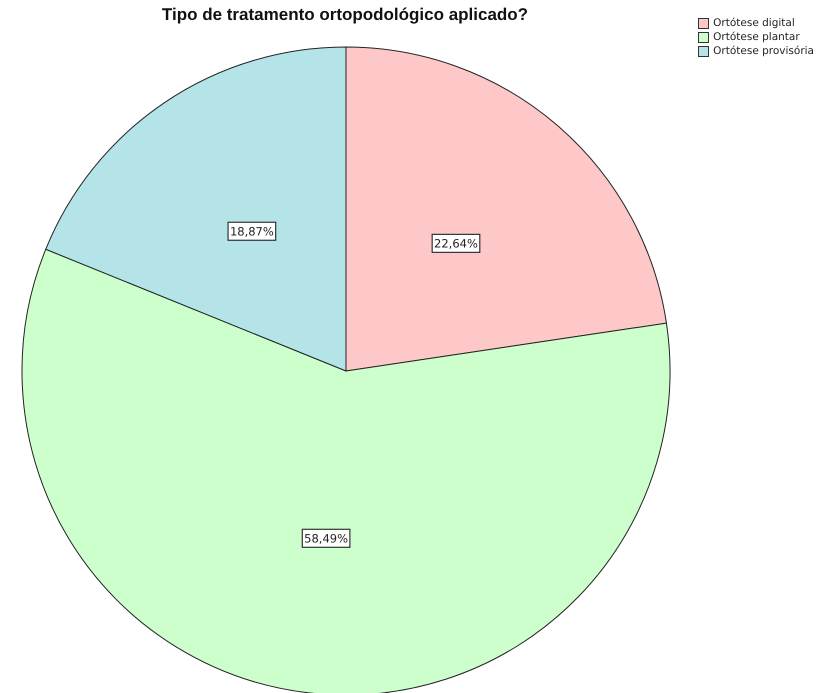  I want to click on data-label: 18,87%, so click(252, 231).